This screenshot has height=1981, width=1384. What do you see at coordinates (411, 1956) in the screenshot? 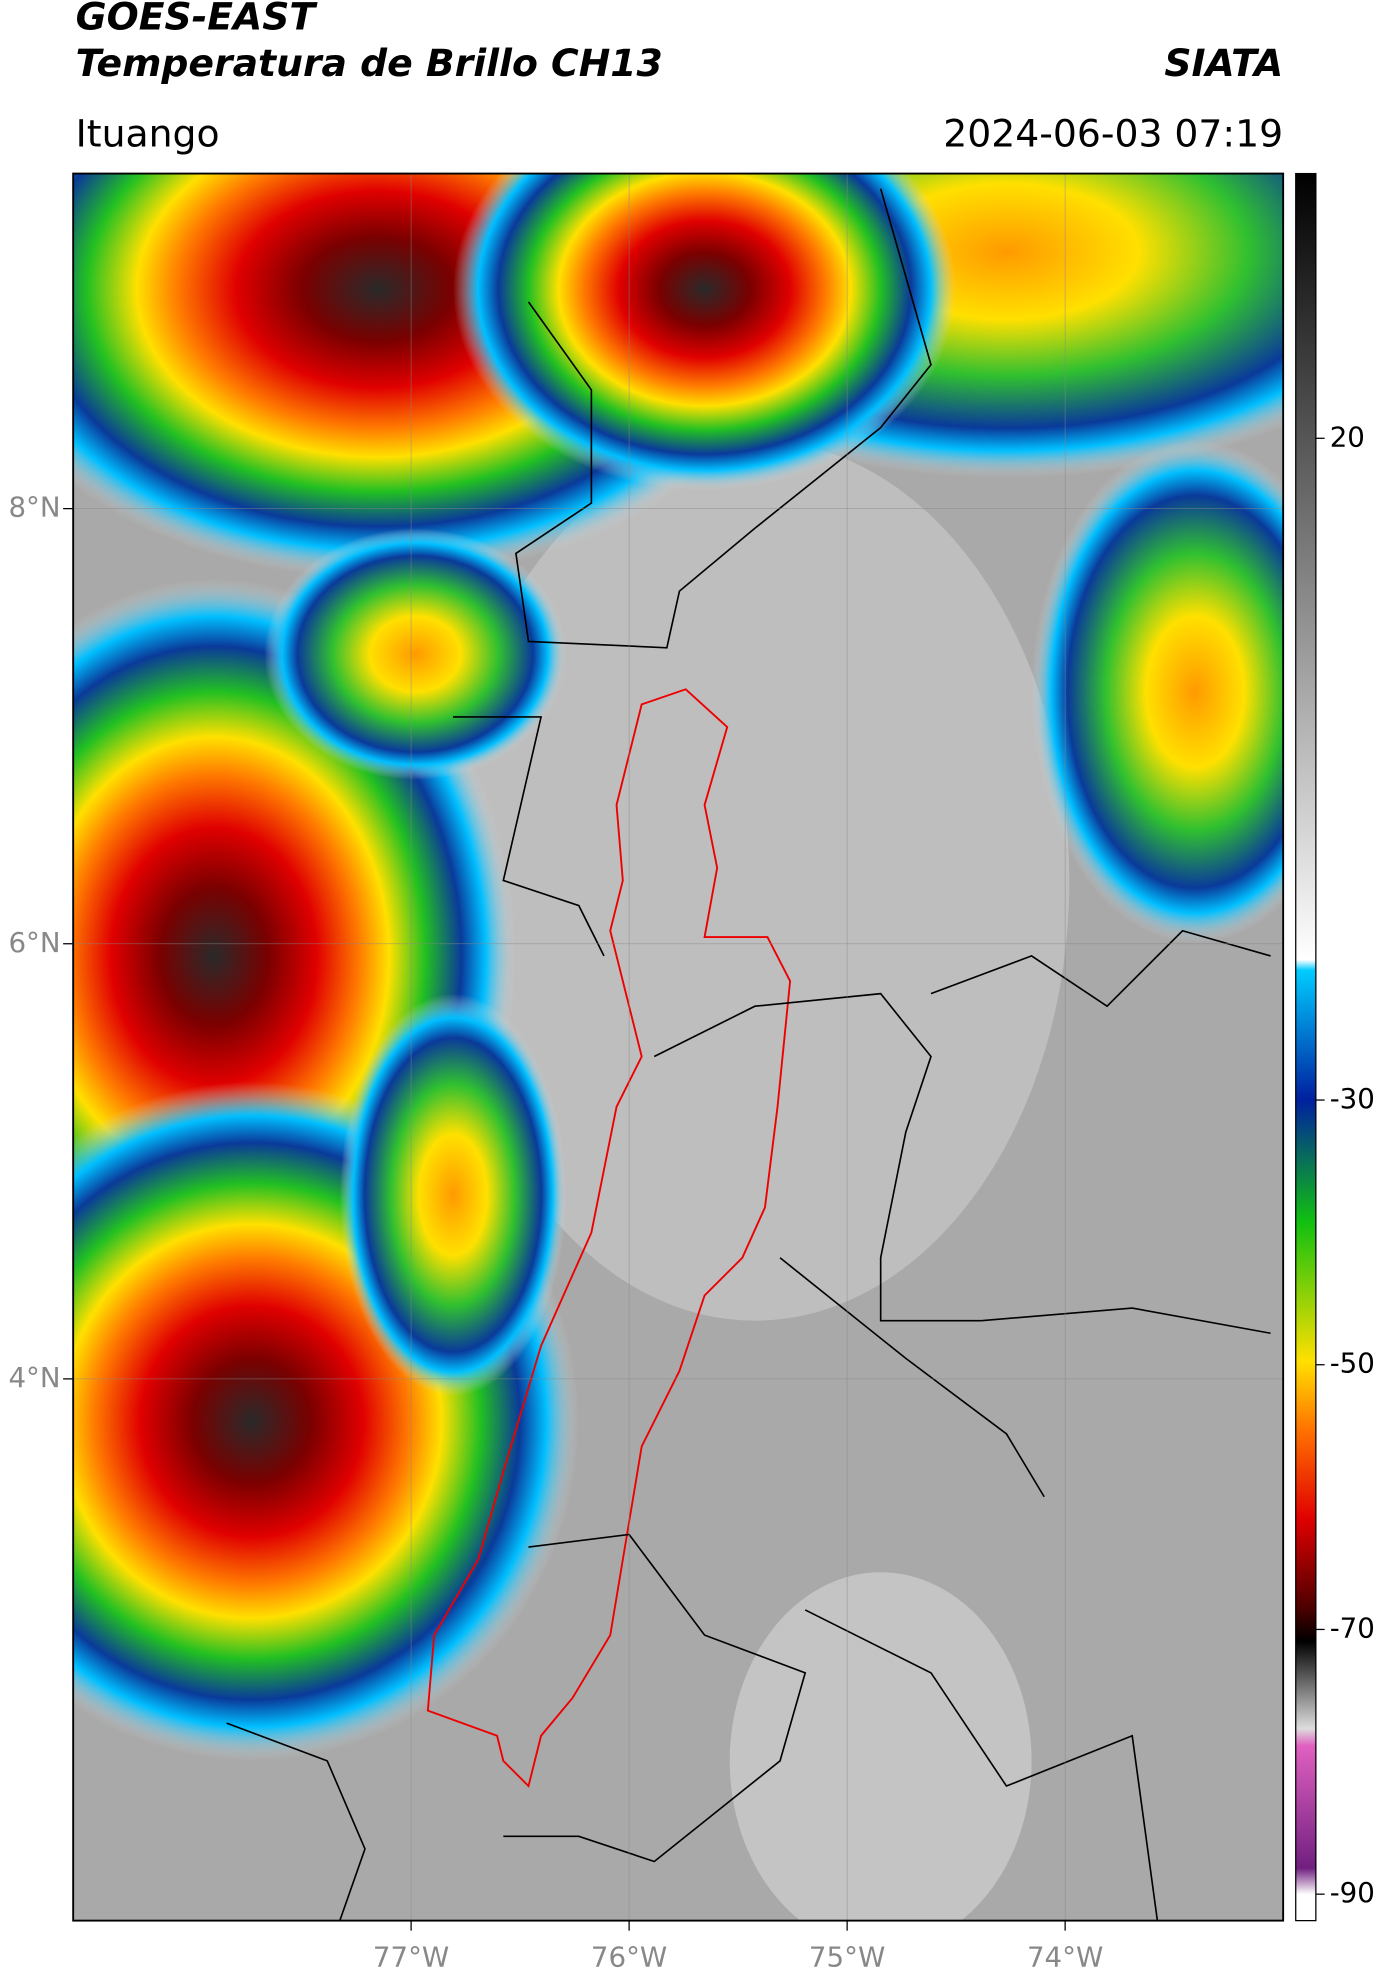
I see `x-tick-label: 77°W` at bounding box center [411, 1956].